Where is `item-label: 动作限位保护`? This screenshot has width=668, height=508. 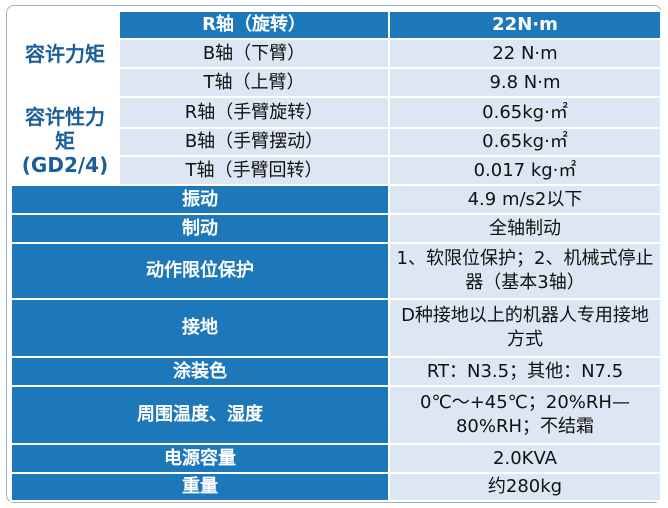
item-label: 动作限位保护 is located at coordinates (200, 271).